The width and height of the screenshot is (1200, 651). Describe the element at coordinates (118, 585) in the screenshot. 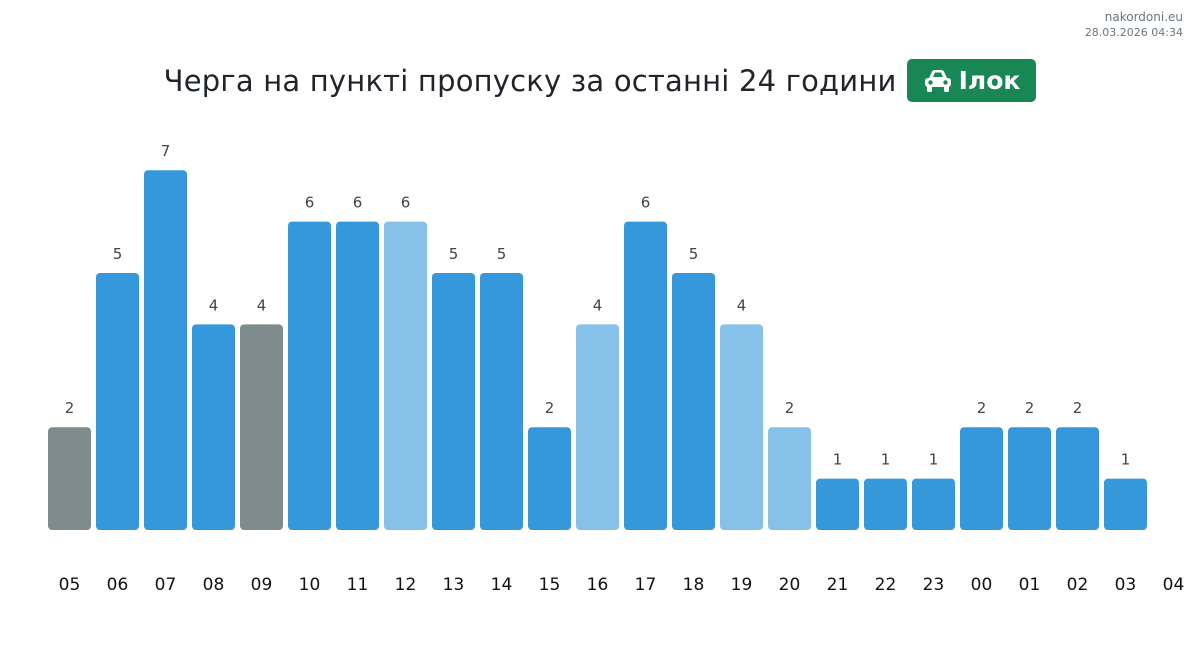

I see `x-tick-label: 06` at that location.